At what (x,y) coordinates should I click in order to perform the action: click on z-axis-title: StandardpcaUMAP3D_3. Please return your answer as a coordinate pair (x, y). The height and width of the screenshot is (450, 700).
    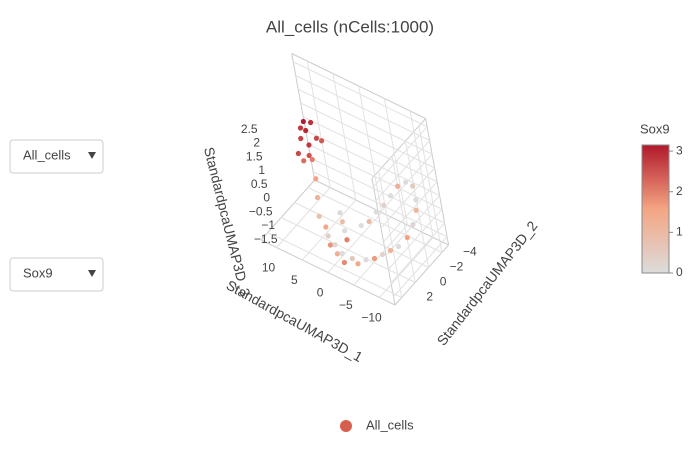
    Looking at the image, I should click on (227, 221).